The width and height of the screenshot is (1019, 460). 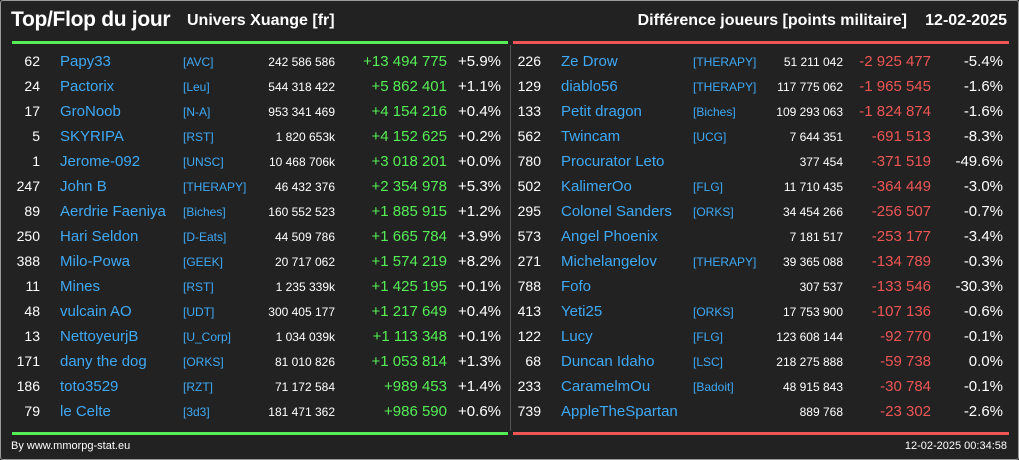 I want to click on alliance-link: [AVC], so click(x=198, y=62).